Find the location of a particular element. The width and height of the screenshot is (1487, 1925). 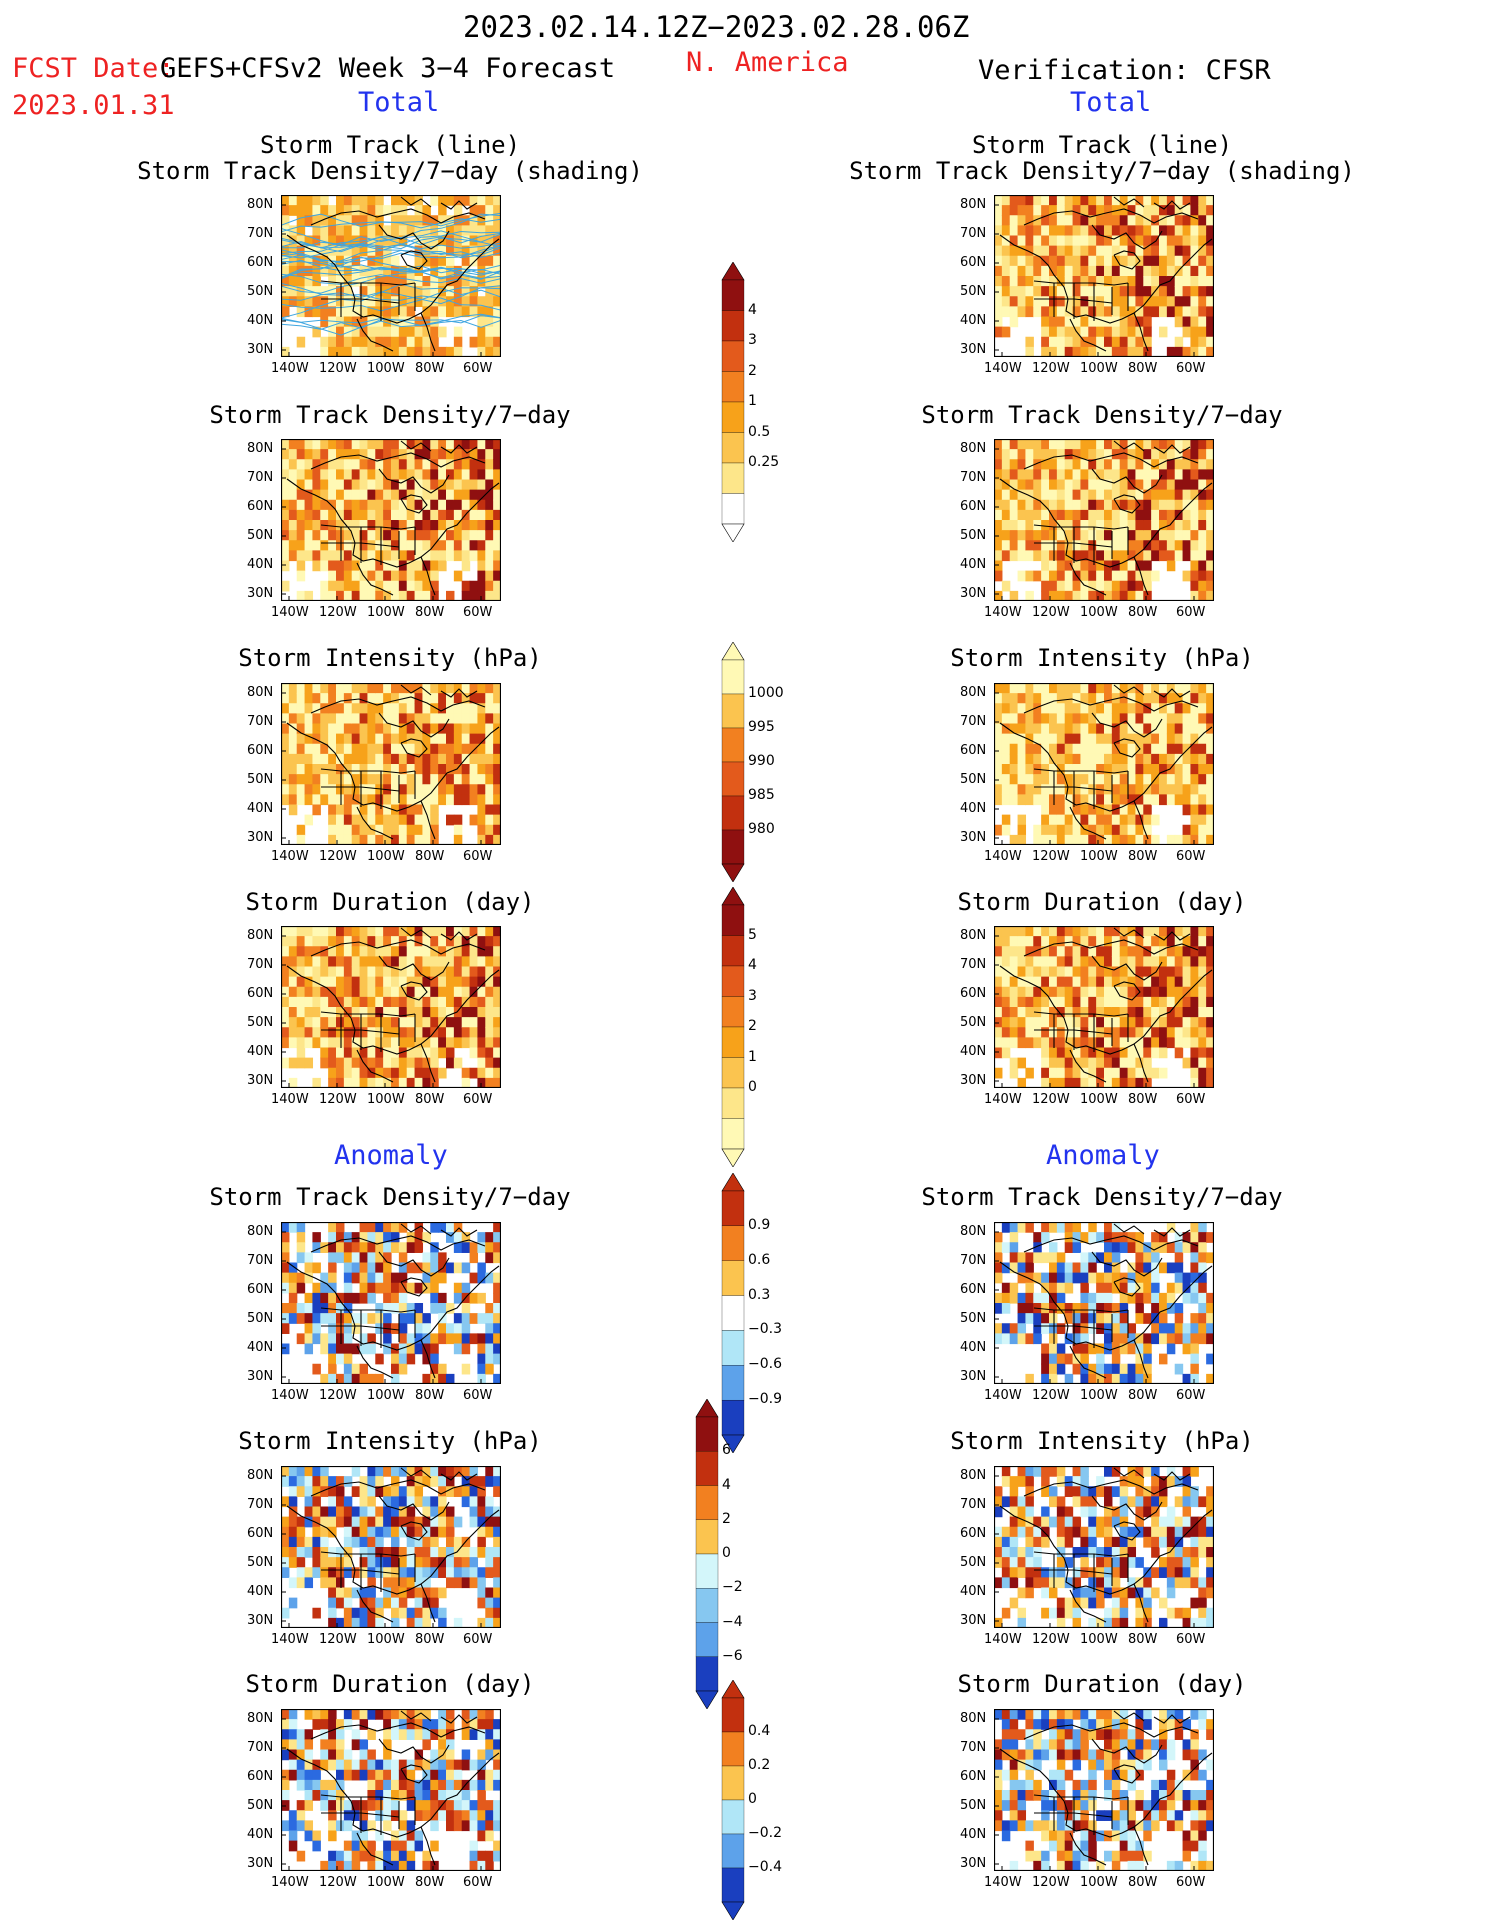

map-frame is located at coordinates (391, 764).